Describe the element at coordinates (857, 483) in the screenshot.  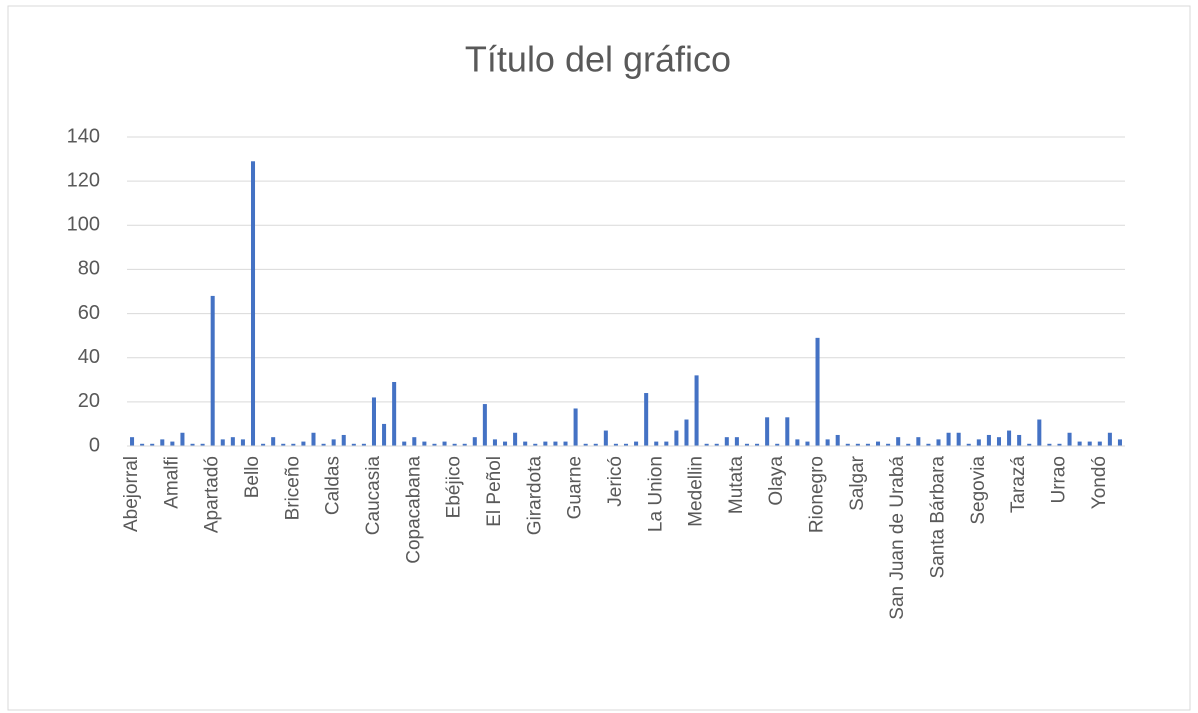
I see `x-tick-label: Salgar` at that location.